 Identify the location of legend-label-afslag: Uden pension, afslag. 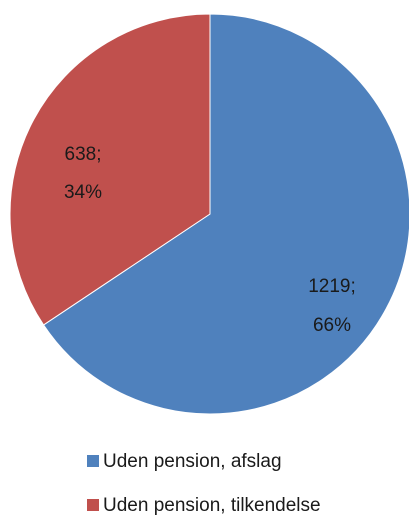
(192, 461).